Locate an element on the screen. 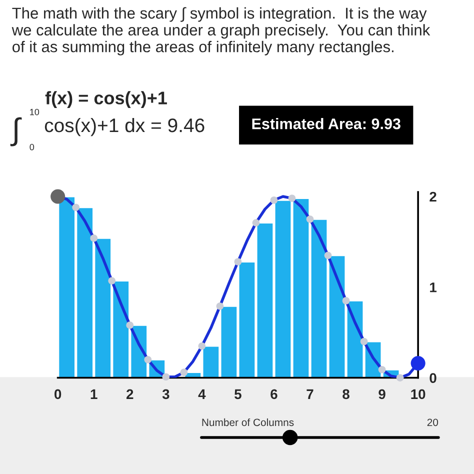 Image resolution: width=474 pixels, height=474 pixels. text: cos(x)+1 dx = 9.46 is located at coordinates (124, 127).